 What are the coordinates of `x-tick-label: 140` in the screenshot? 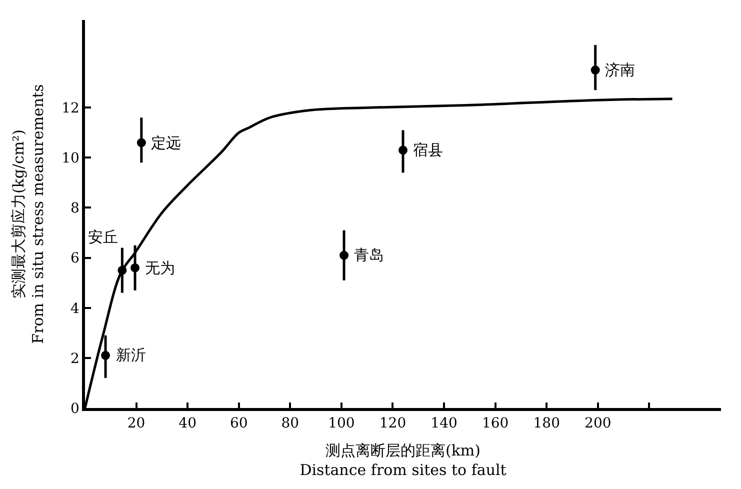 It's located at (444, 424).